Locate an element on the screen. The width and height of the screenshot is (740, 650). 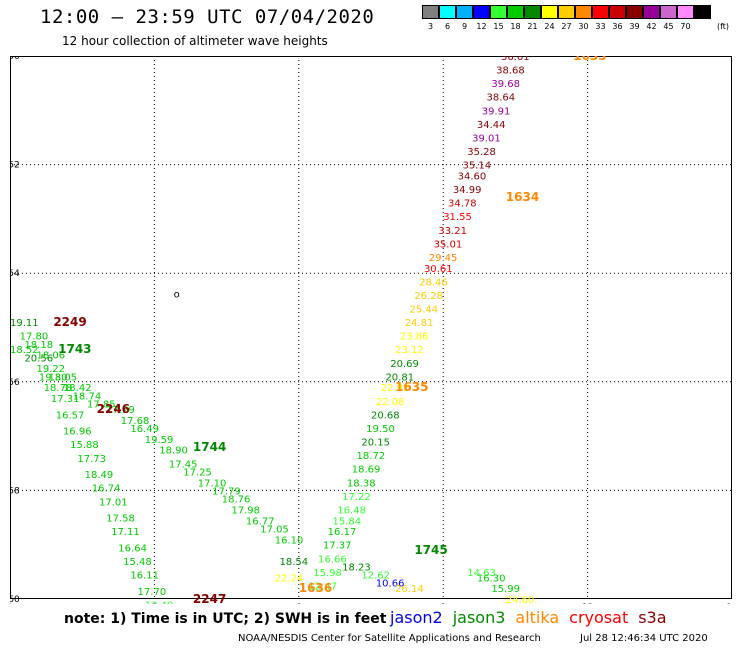
wave-height-value: 20.68 is located at coordinates (385, 415).